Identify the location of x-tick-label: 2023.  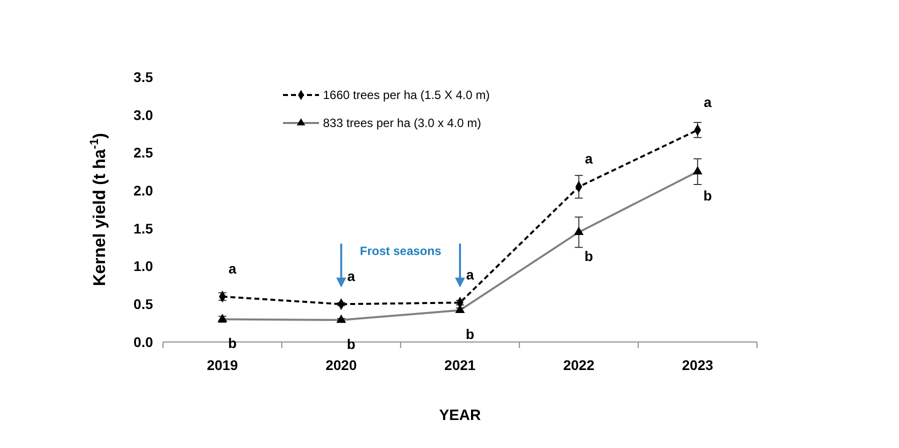
(698, 365).